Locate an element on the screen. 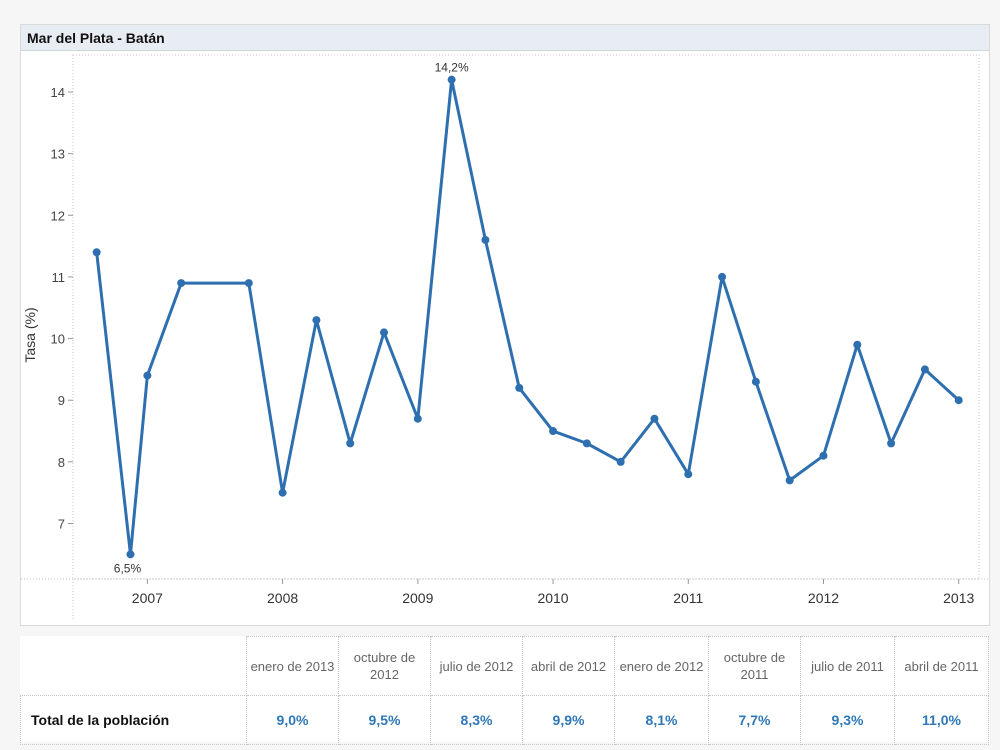  x-tick-label: 2008 is located at coordinates (282, 598).